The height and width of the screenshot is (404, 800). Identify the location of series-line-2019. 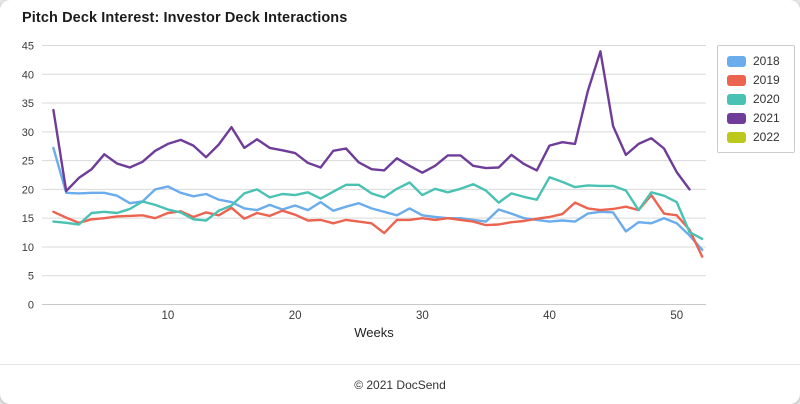
(378, 225).